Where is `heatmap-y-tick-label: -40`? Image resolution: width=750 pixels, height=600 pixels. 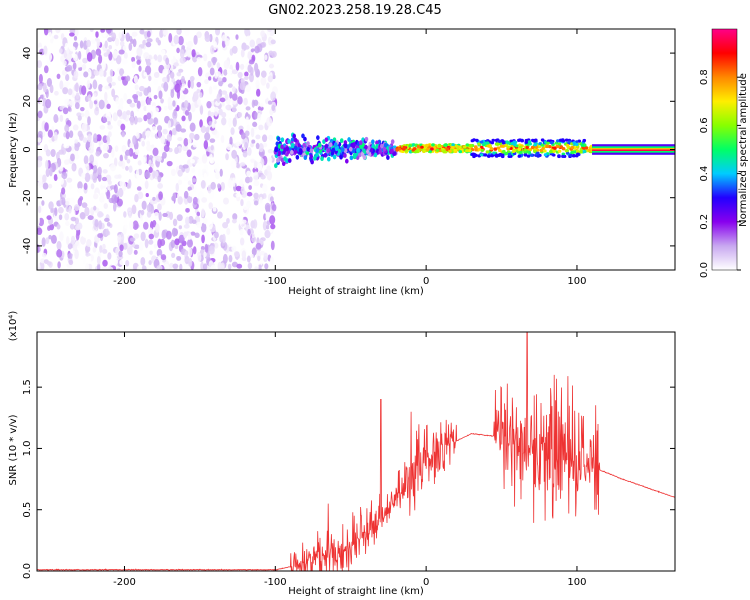
heatmap-y-tick-label: -40 is located at coordinates (27, 246).